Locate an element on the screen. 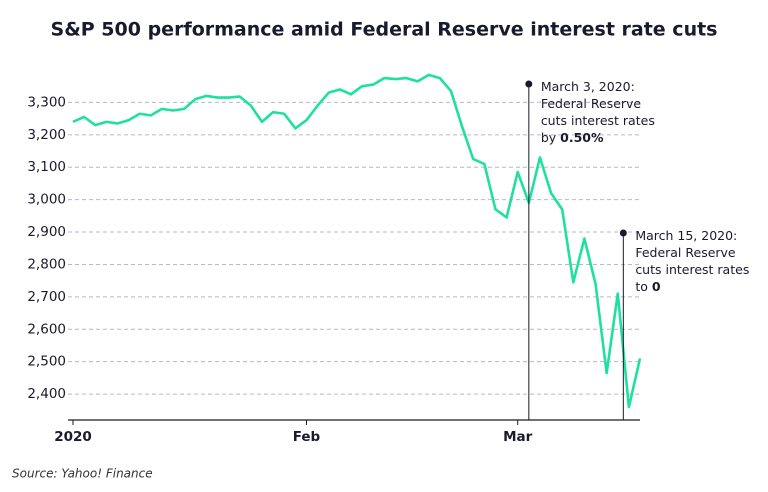 The image size is (768, 492). annotation-text: March 15, 2020: is located at coordinates (686, 235).